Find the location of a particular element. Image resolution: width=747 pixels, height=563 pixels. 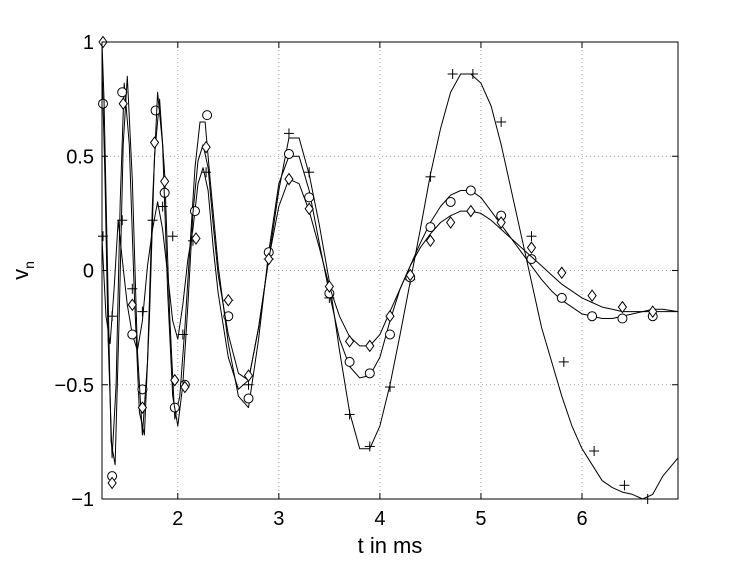

x-tick-label: 6 is located at coordinates (581, 519).